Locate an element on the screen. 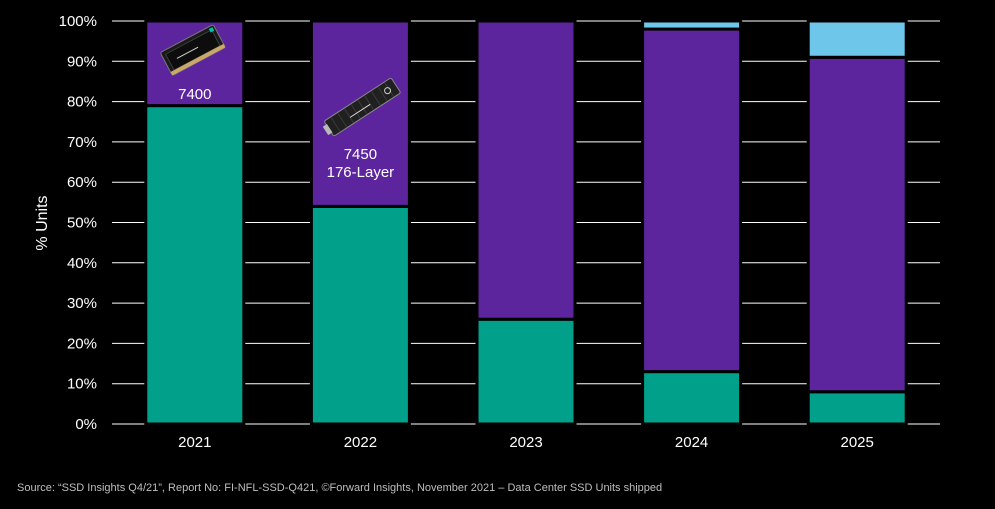 The width and height of the screenshot is (995, 509). y-tick-label: 90% is located at coordinates (82, 61).